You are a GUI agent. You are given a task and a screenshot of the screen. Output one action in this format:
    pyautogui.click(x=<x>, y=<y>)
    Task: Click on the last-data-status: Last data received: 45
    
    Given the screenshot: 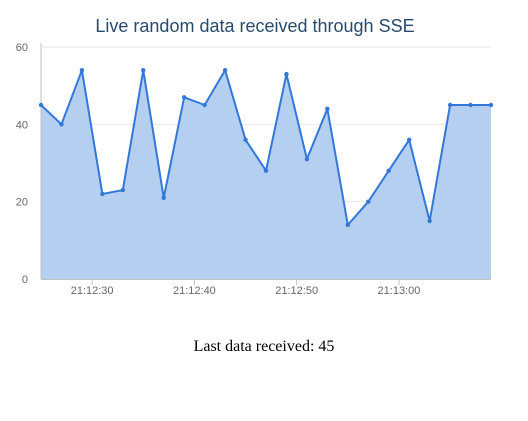 What is the action you would take?
    pyautogui.click(x=264, y=346)
    